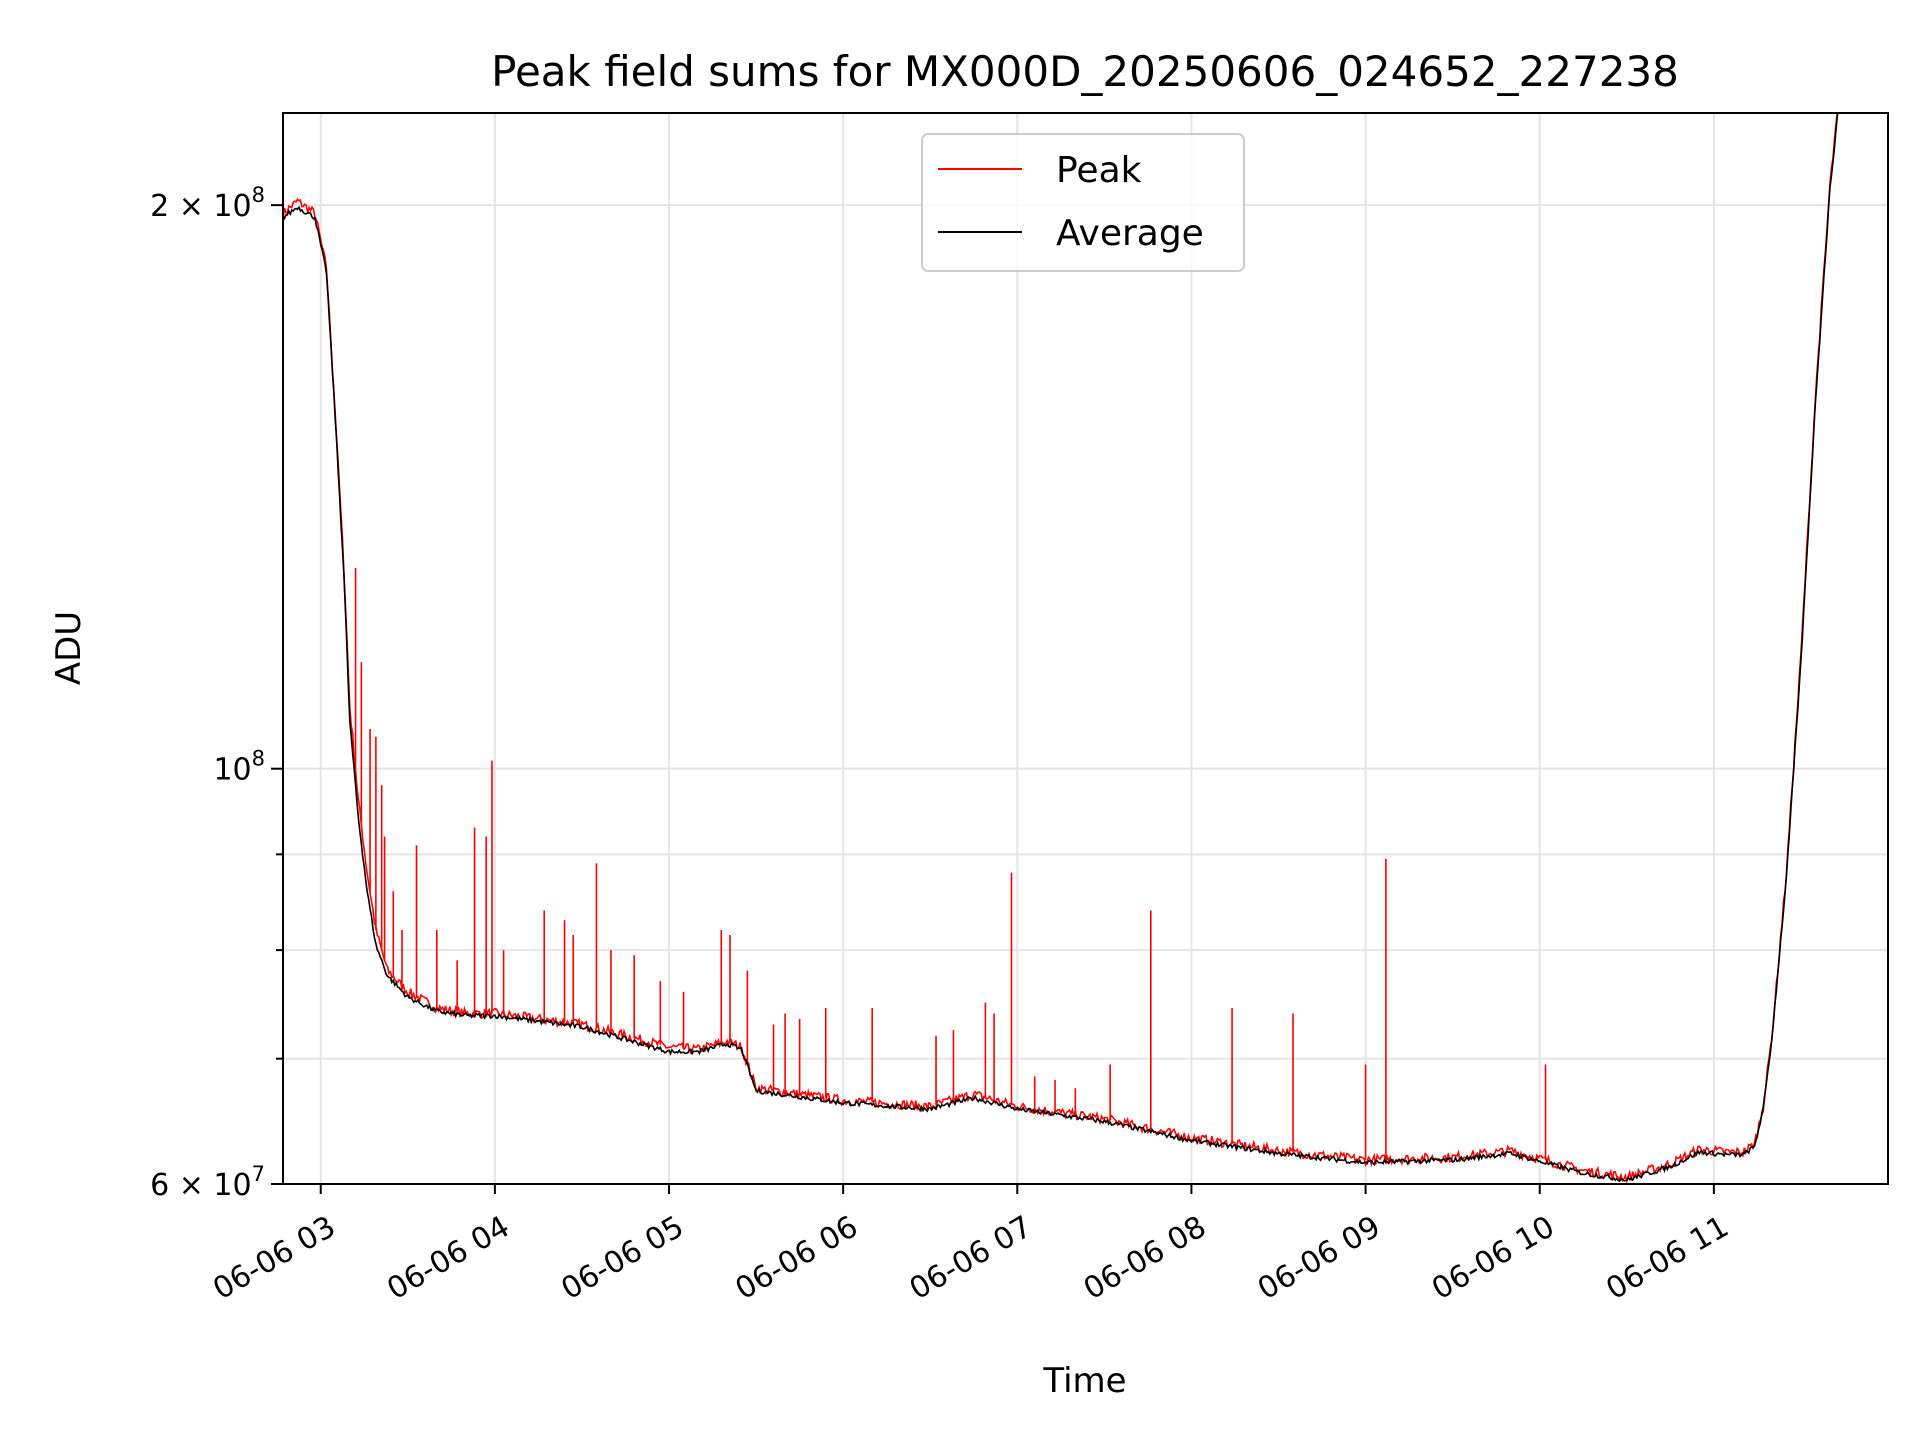 This screenshot has width=1920, height=1440. I want to click on x-axis-label: Time, so click(1084, 1381).